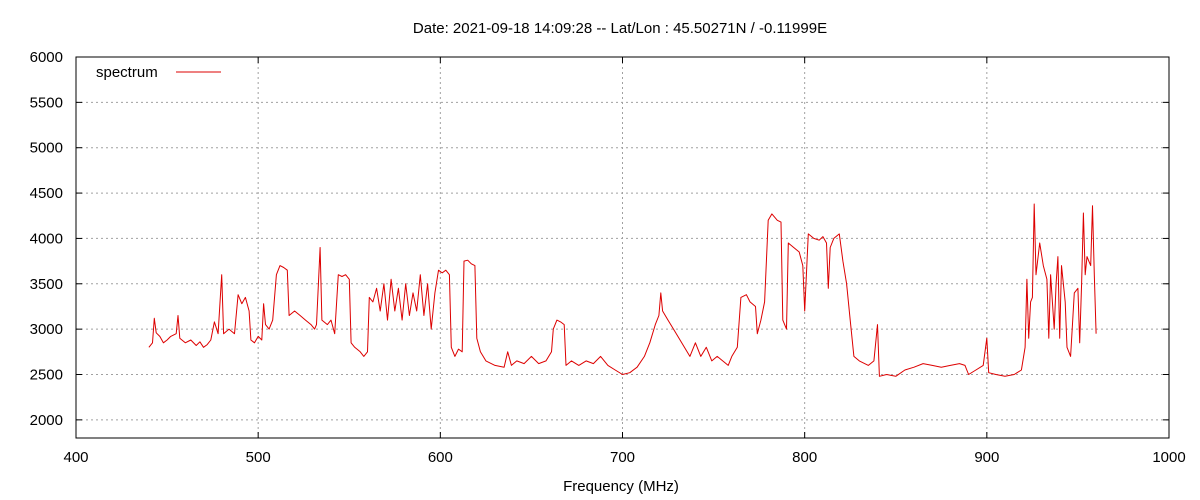  What do you see at coordinates (440, 457) in the screenshot?
I see `x-tick-label: 600` at bounding box center [440, 457].